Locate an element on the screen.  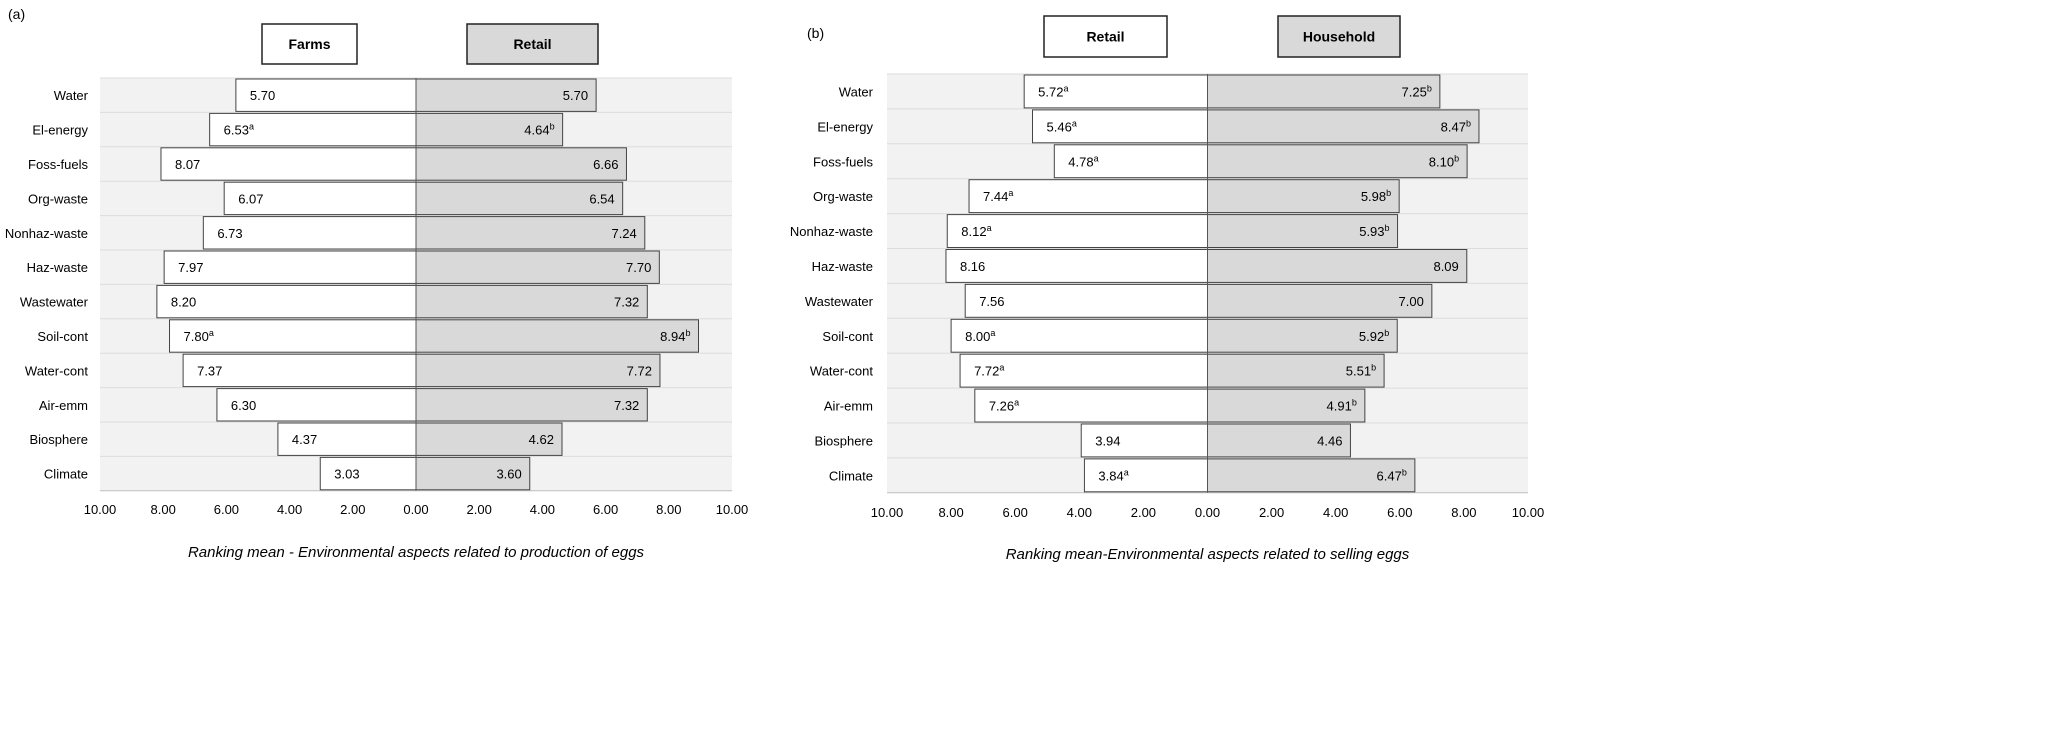
bar-left-value: 7.44a is located at coordinates (998, 196).